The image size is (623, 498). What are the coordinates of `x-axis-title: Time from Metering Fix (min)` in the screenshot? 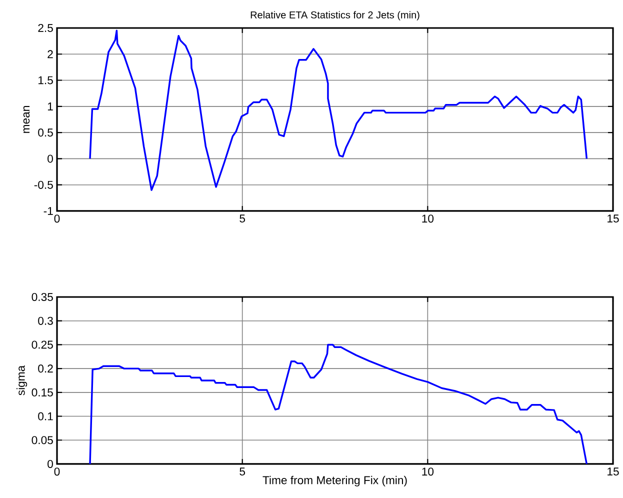 It's located at (334, 481).